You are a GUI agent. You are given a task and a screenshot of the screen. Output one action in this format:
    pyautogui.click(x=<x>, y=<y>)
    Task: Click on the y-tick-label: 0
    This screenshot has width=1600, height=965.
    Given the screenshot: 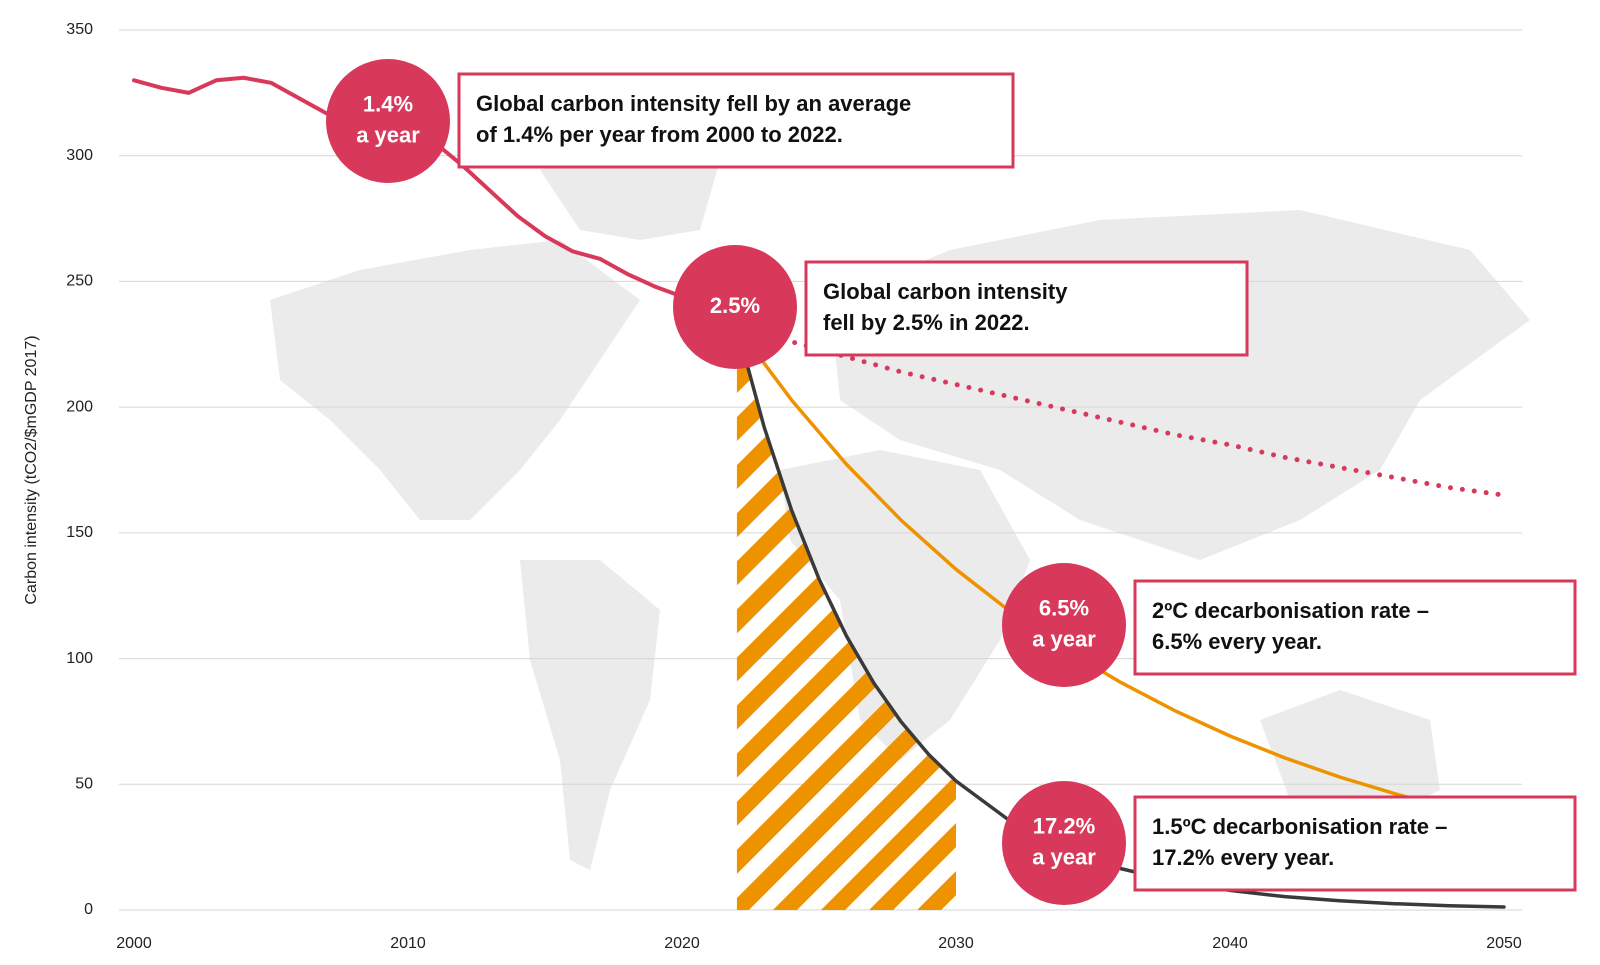 What is the action you would take?
    pyautogui.click(x=88, y=909)
    